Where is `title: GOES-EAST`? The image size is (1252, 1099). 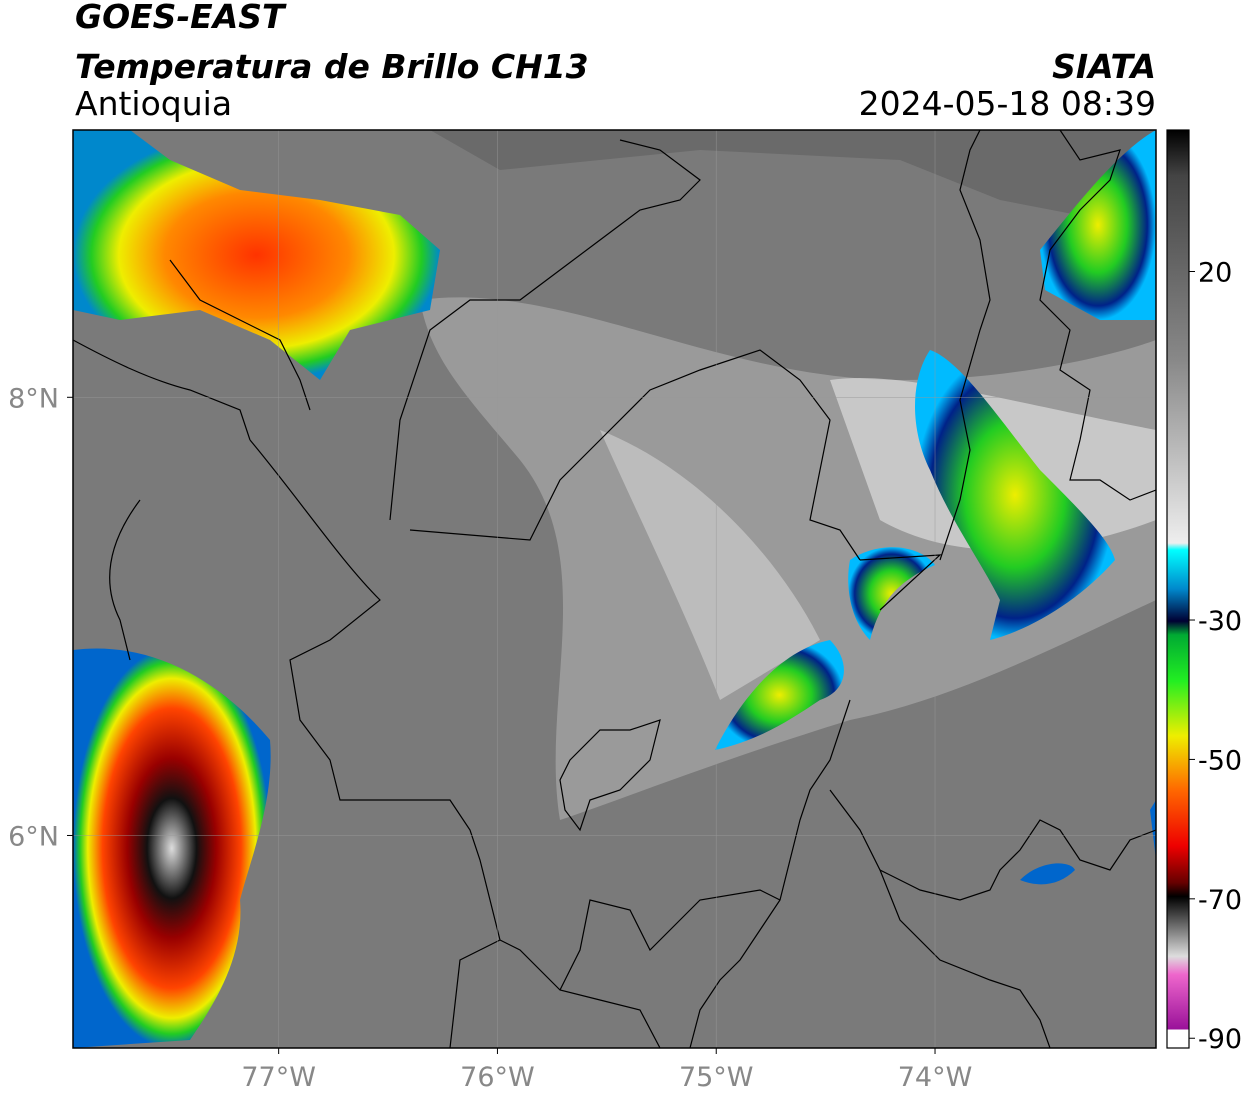
title: GOES-EAST is located at coordinates (181, 18).